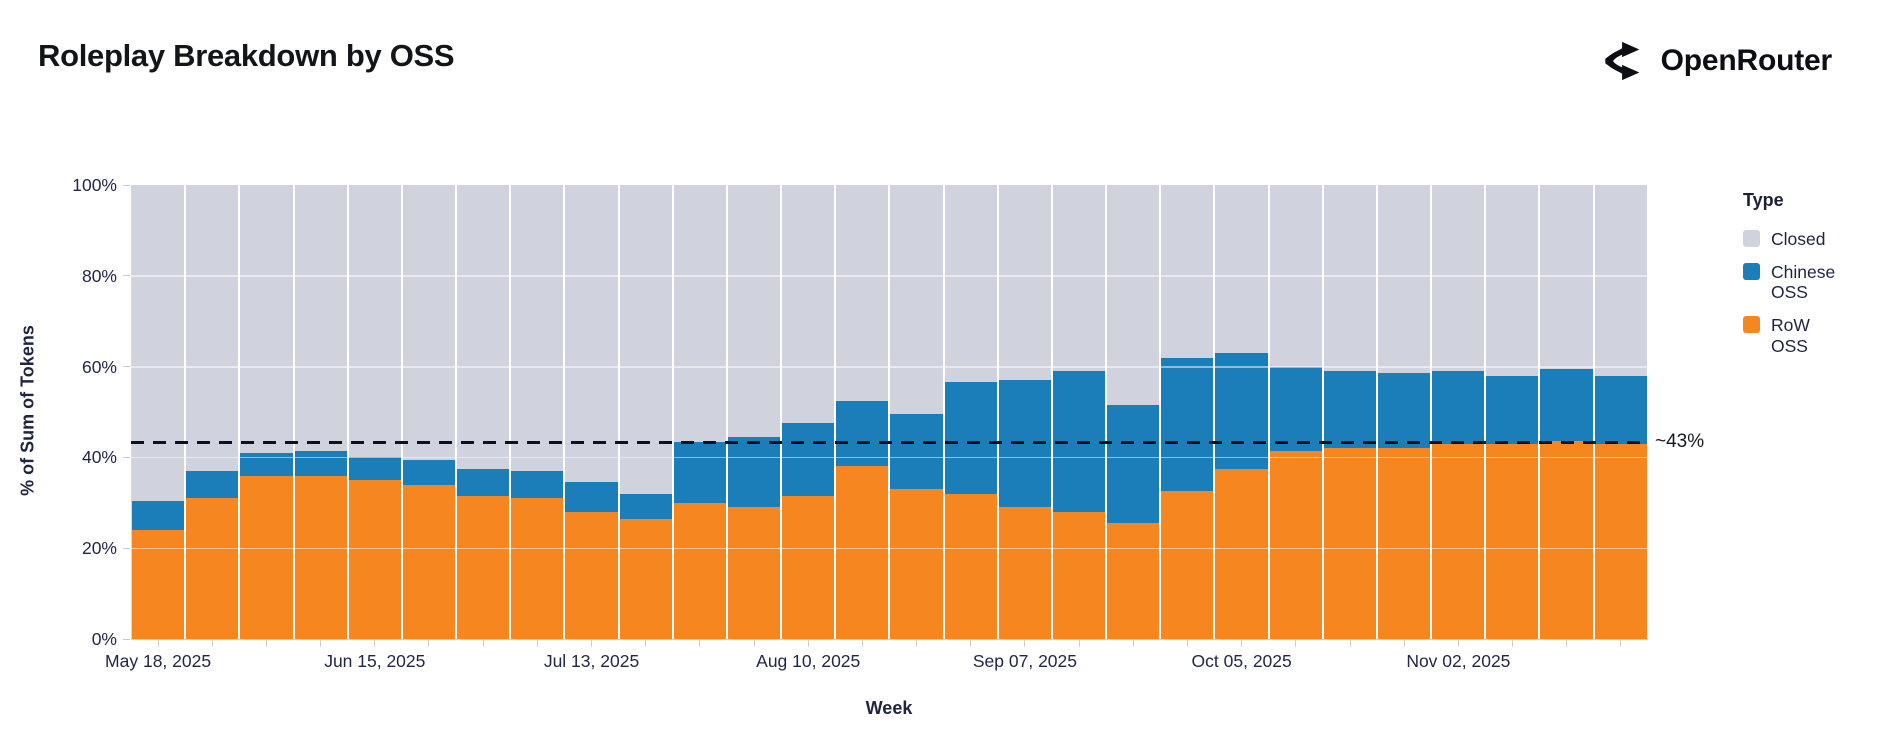 This screenshot has height=730, width=1878. Describe the element at coordinates (1803, 335) in the screenshot. I see `legend-entry: RoW OSS` at that location.